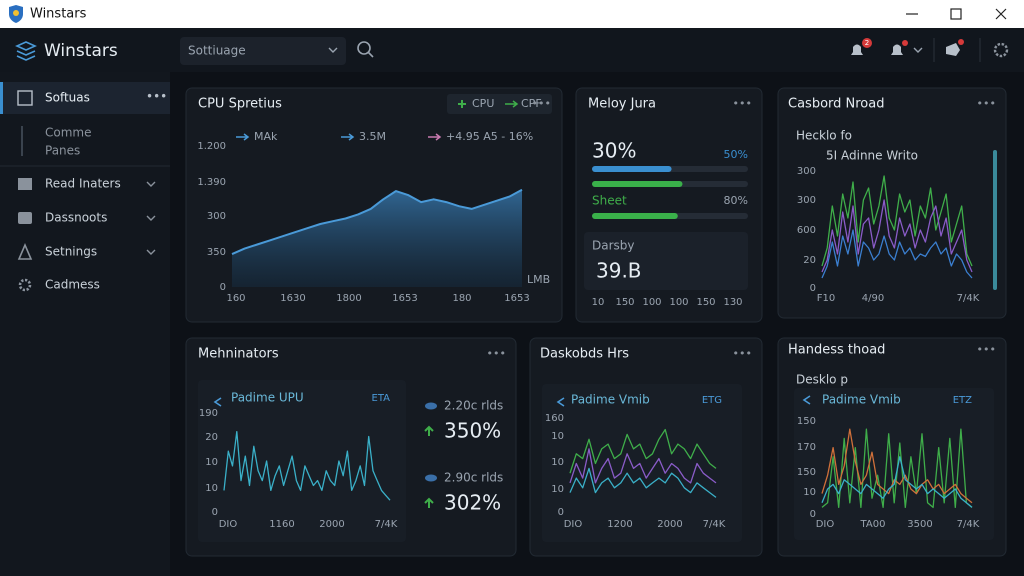  What do you see at coordinates (872, 156) in the screenshot?
I see `series-title: 5I Adinne Writo` at bounding box center [872, 156].